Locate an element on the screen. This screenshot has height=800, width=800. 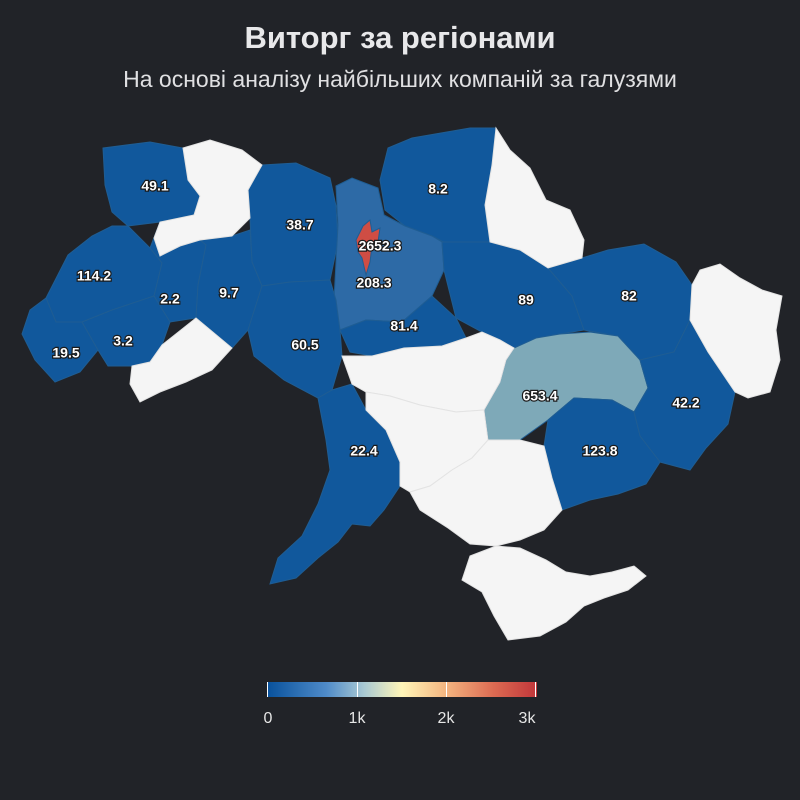
value-label-kharkiv: 82 is located at coordinates (629, 296).